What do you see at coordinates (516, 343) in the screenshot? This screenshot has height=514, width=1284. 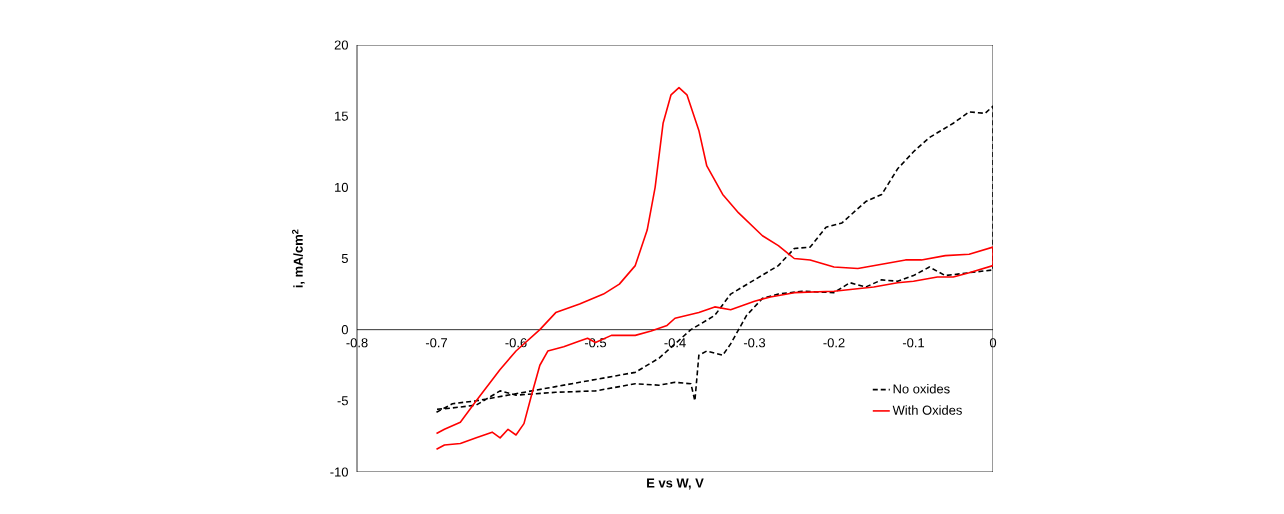 I see `x-tick-label: -0.6` at bounding box center [516, 343].